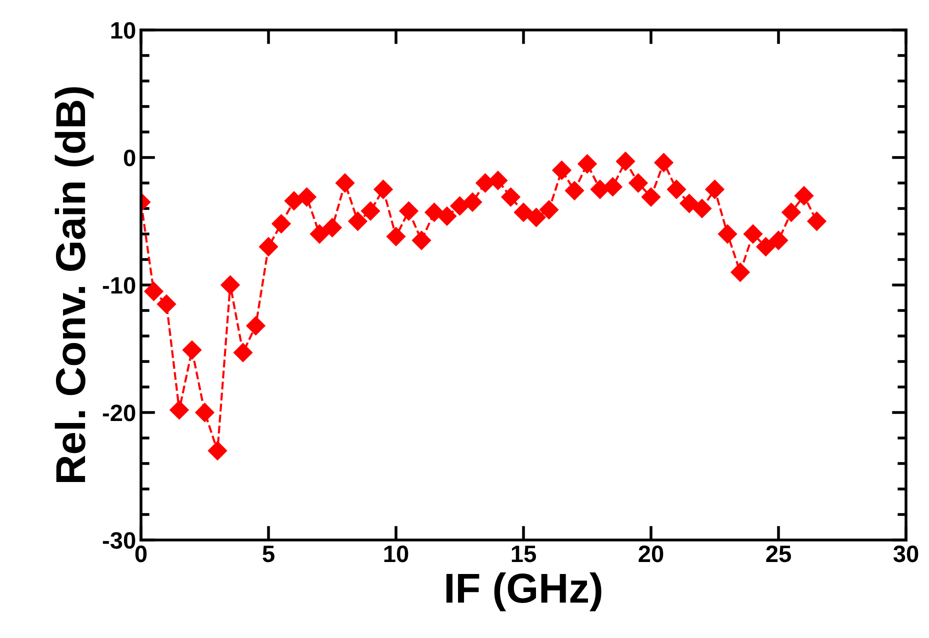  What do you see at coordinates (130, 158) in the screenshot?
I see `y-tick-label: 0` at bounding box center [130, 158].